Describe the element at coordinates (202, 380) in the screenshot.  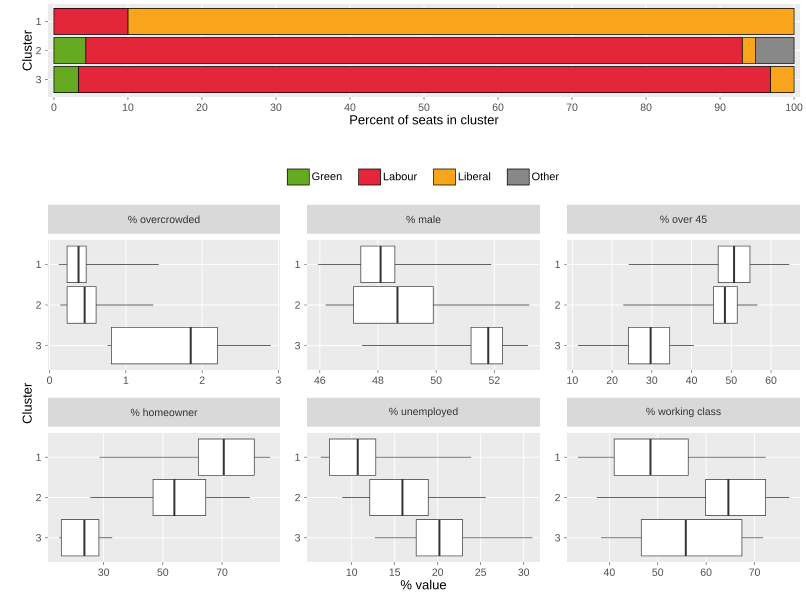
I see `x-tick-label: 2` at that location.